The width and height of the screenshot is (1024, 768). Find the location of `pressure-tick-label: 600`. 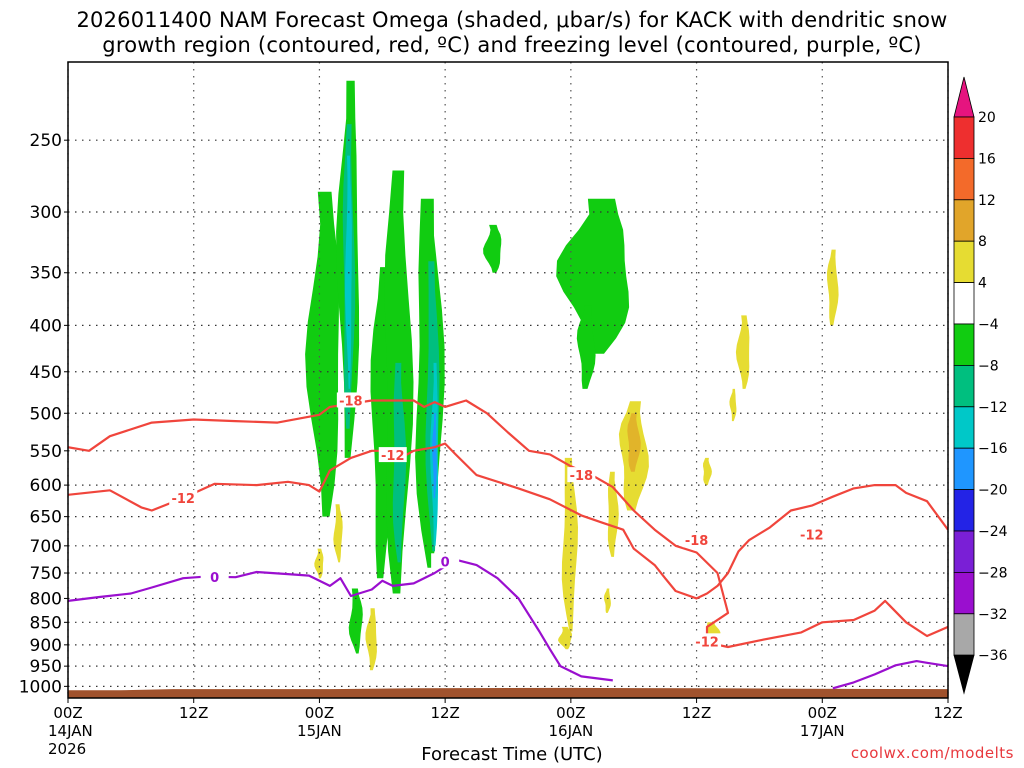

pressure-tick-label: 600 is located at coordinates (46, 486).